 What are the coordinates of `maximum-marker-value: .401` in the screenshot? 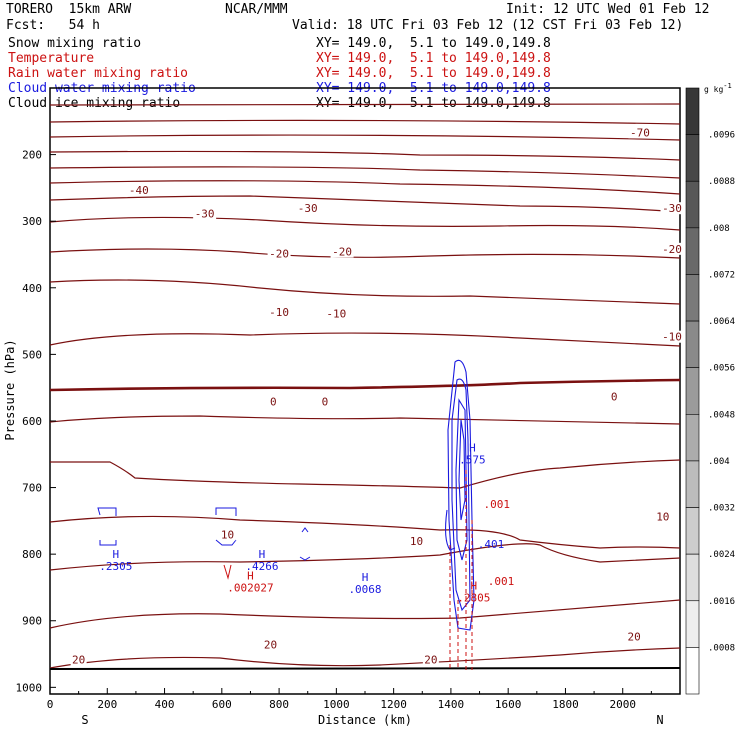 It's located at (491, 544).